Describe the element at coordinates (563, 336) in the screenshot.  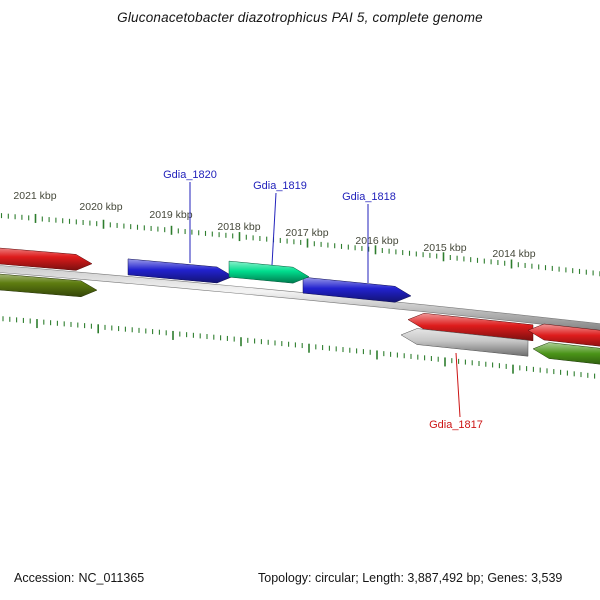
I see `gene-arrow-right-red` at that location.